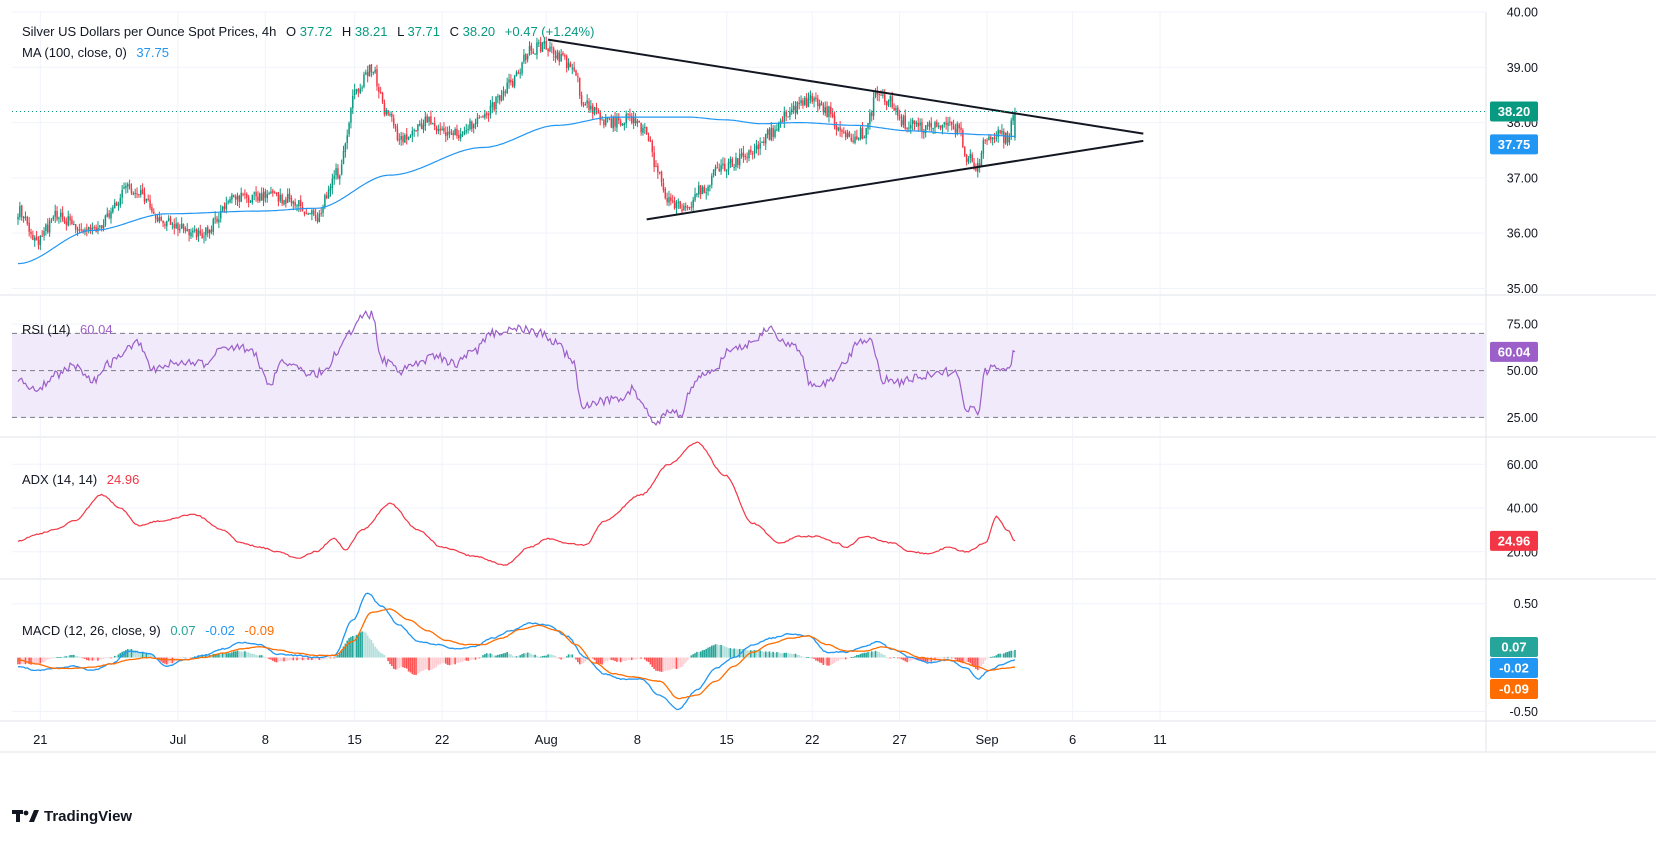  What do you see at coordinates (845, 86) in the screenshot?
I see `trendline-upper` at bounding box center [845, 86].